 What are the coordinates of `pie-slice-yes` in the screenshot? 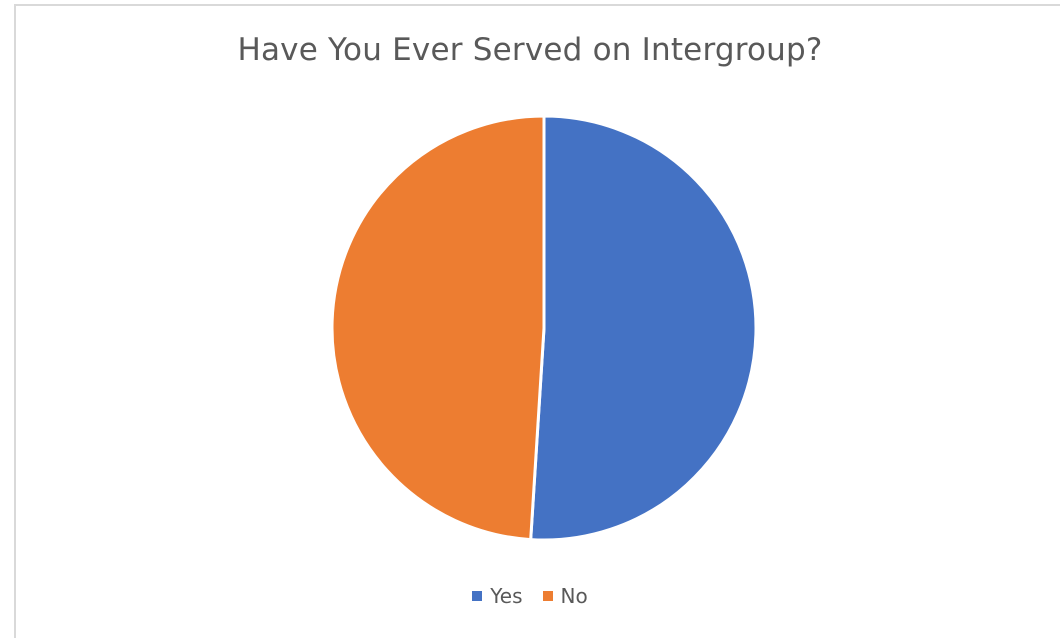 It's located at (643, 328).